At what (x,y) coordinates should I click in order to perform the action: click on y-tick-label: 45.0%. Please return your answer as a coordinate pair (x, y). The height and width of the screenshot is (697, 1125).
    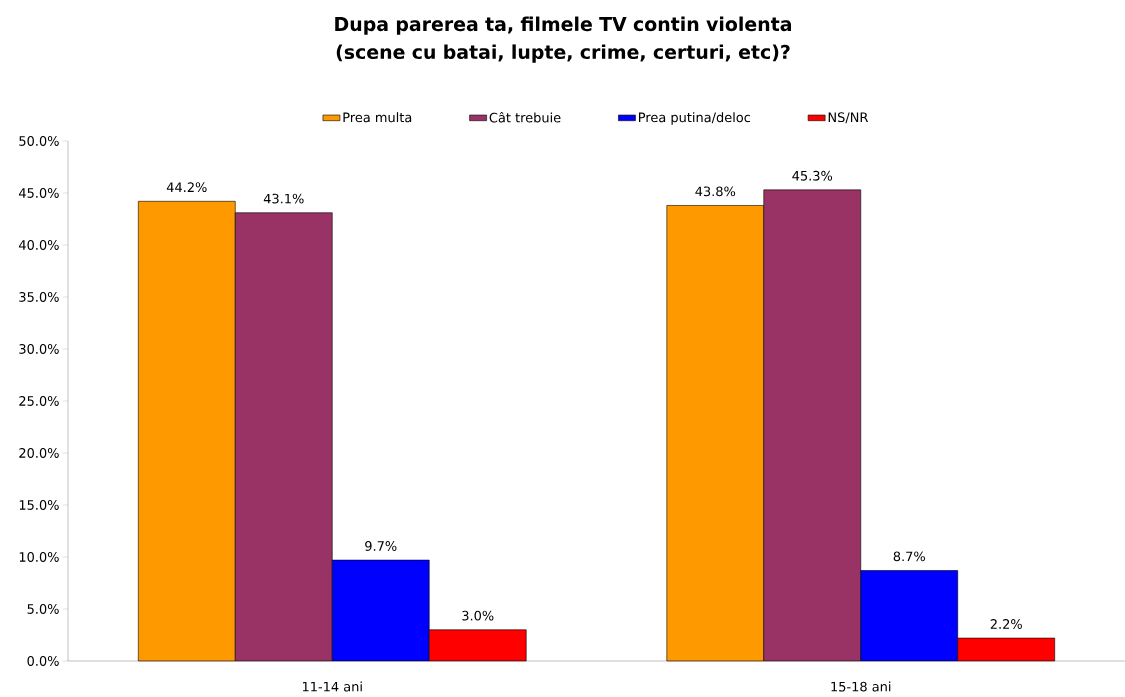
    Looking at the image, I should click on (38, 193).